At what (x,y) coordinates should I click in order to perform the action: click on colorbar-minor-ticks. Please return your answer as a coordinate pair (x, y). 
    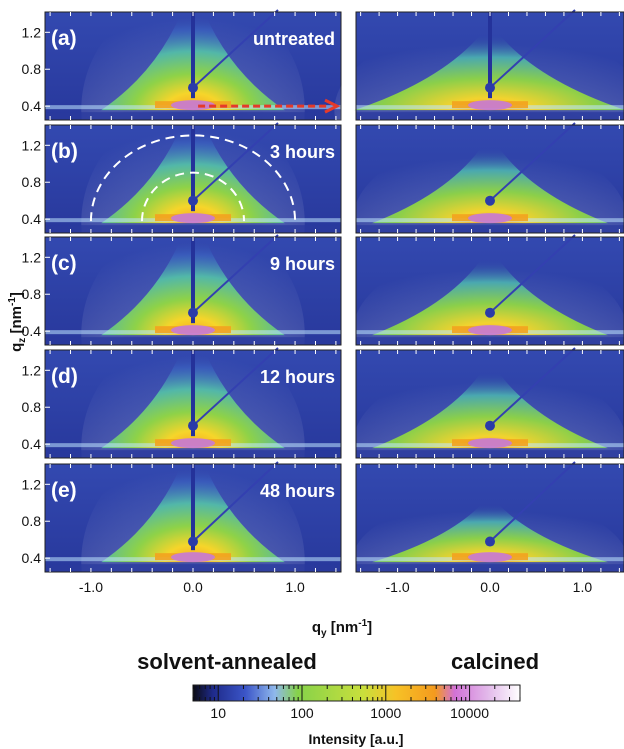
    Looking at the image, I should click on (356, 693).